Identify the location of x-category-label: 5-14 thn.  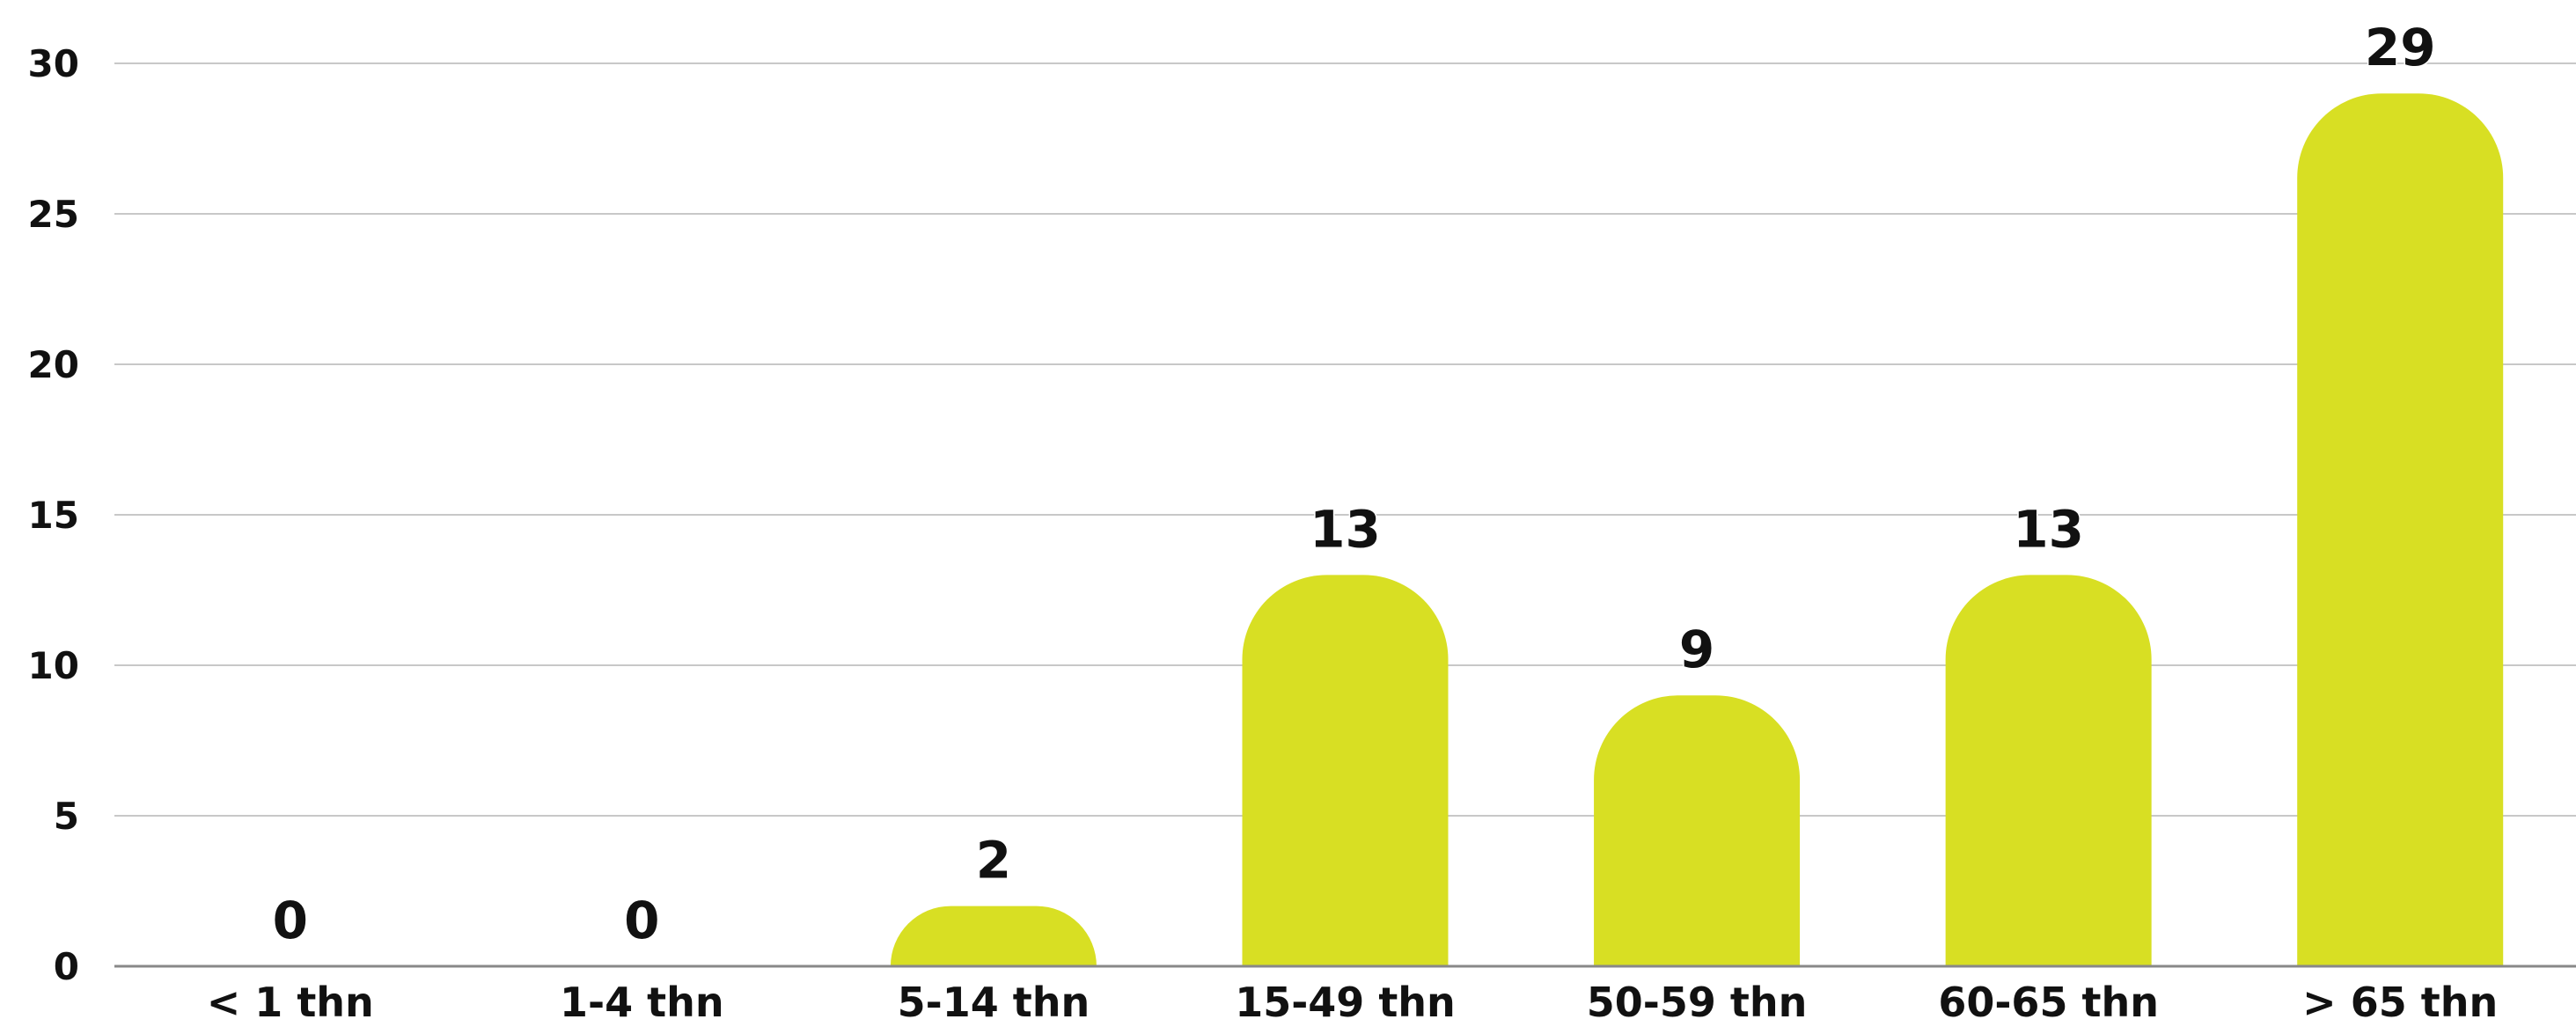
(994, 1002).